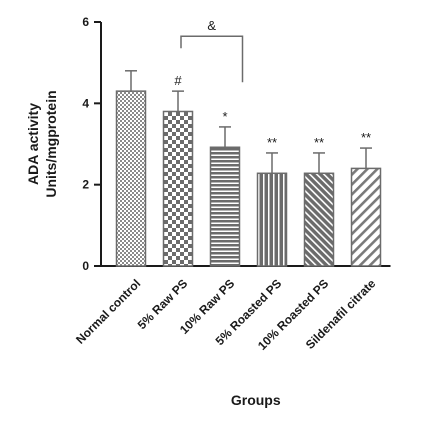  I want to click on x-axis-title: Groups, so click(256, 400).